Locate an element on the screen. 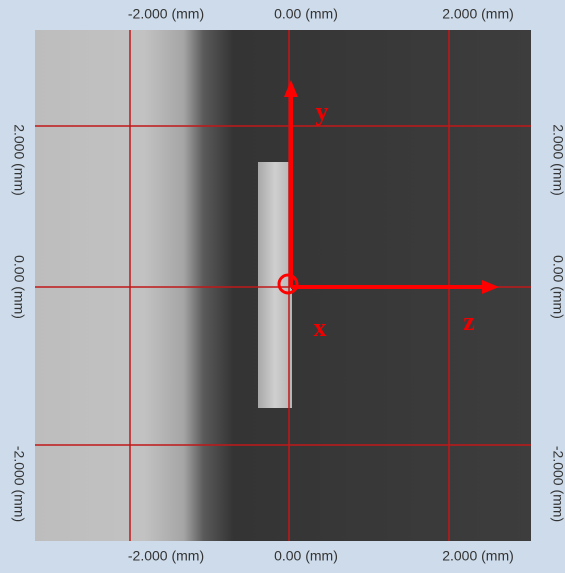  annotation: y is located at coordinates (322, 111).